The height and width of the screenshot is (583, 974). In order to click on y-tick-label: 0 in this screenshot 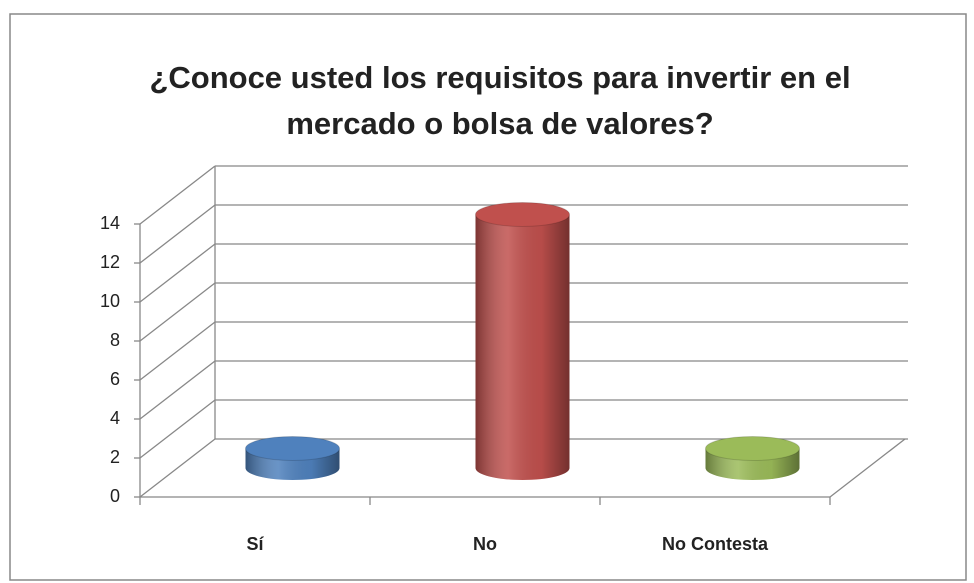, I will do `click(115, 496)`.